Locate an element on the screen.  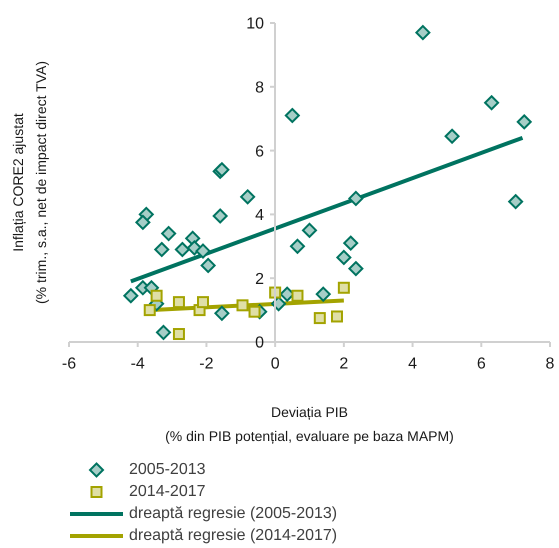
legend-label: 2014-2017 is located at coordinates (167, 492).